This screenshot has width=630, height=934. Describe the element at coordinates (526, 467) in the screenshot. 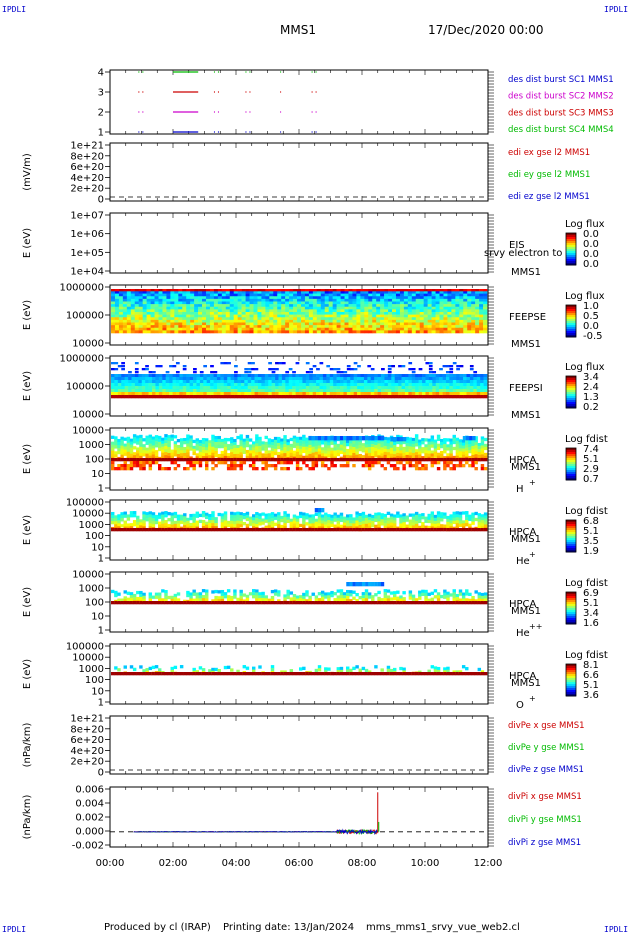

I see `spacecraft-label: MMS1` at that location.